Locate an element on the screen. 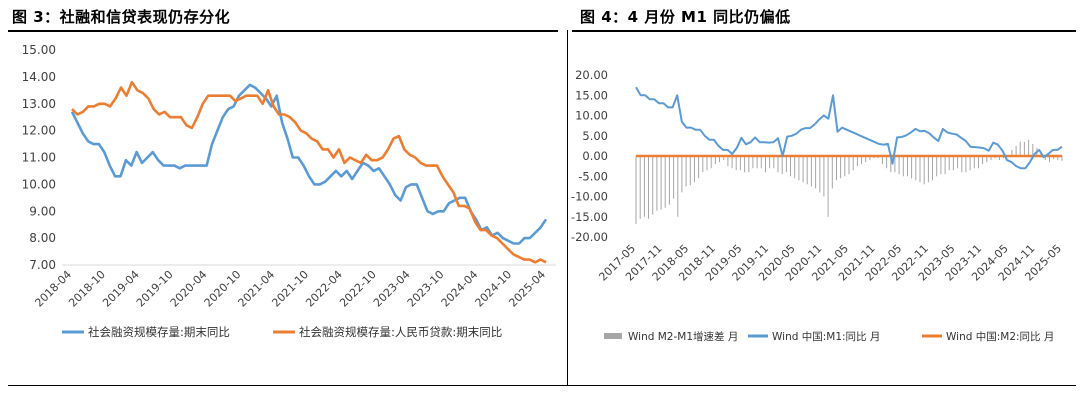 The image size is (1080, 401). y-tick-label: -10.00 is located at coordinates (589, 197).